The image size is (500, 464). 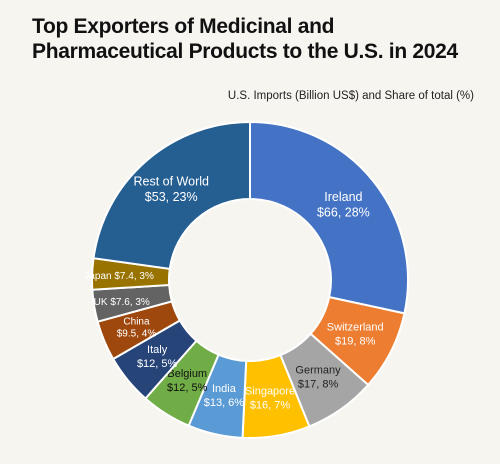 I want to click on slice-label-japan: Japan $7.4, 3%, so click(x=119, y=276).